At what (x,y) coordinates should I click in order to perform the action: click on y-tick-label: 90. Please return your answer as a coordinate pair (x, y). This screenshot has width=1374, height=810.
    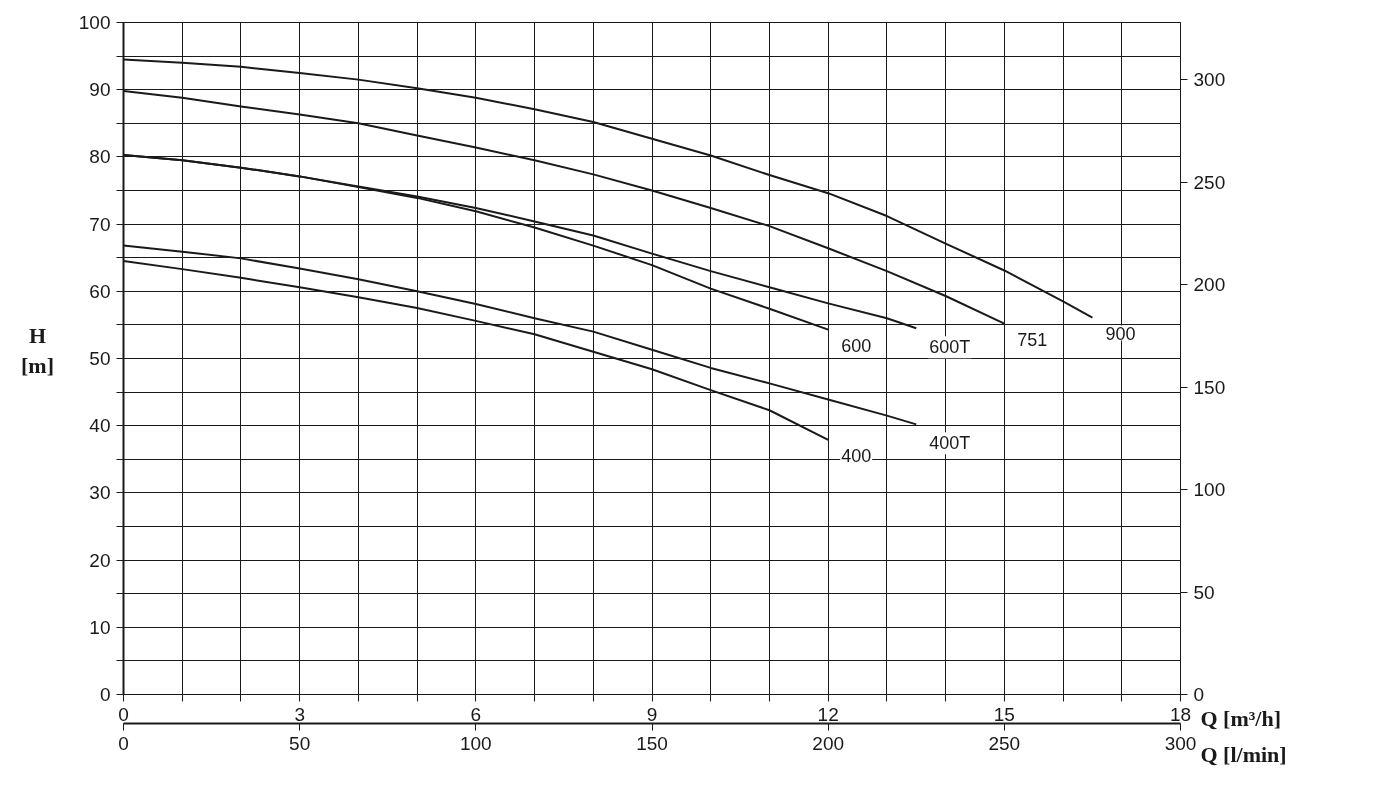
    Looking at the image, I should click on (100, 90).